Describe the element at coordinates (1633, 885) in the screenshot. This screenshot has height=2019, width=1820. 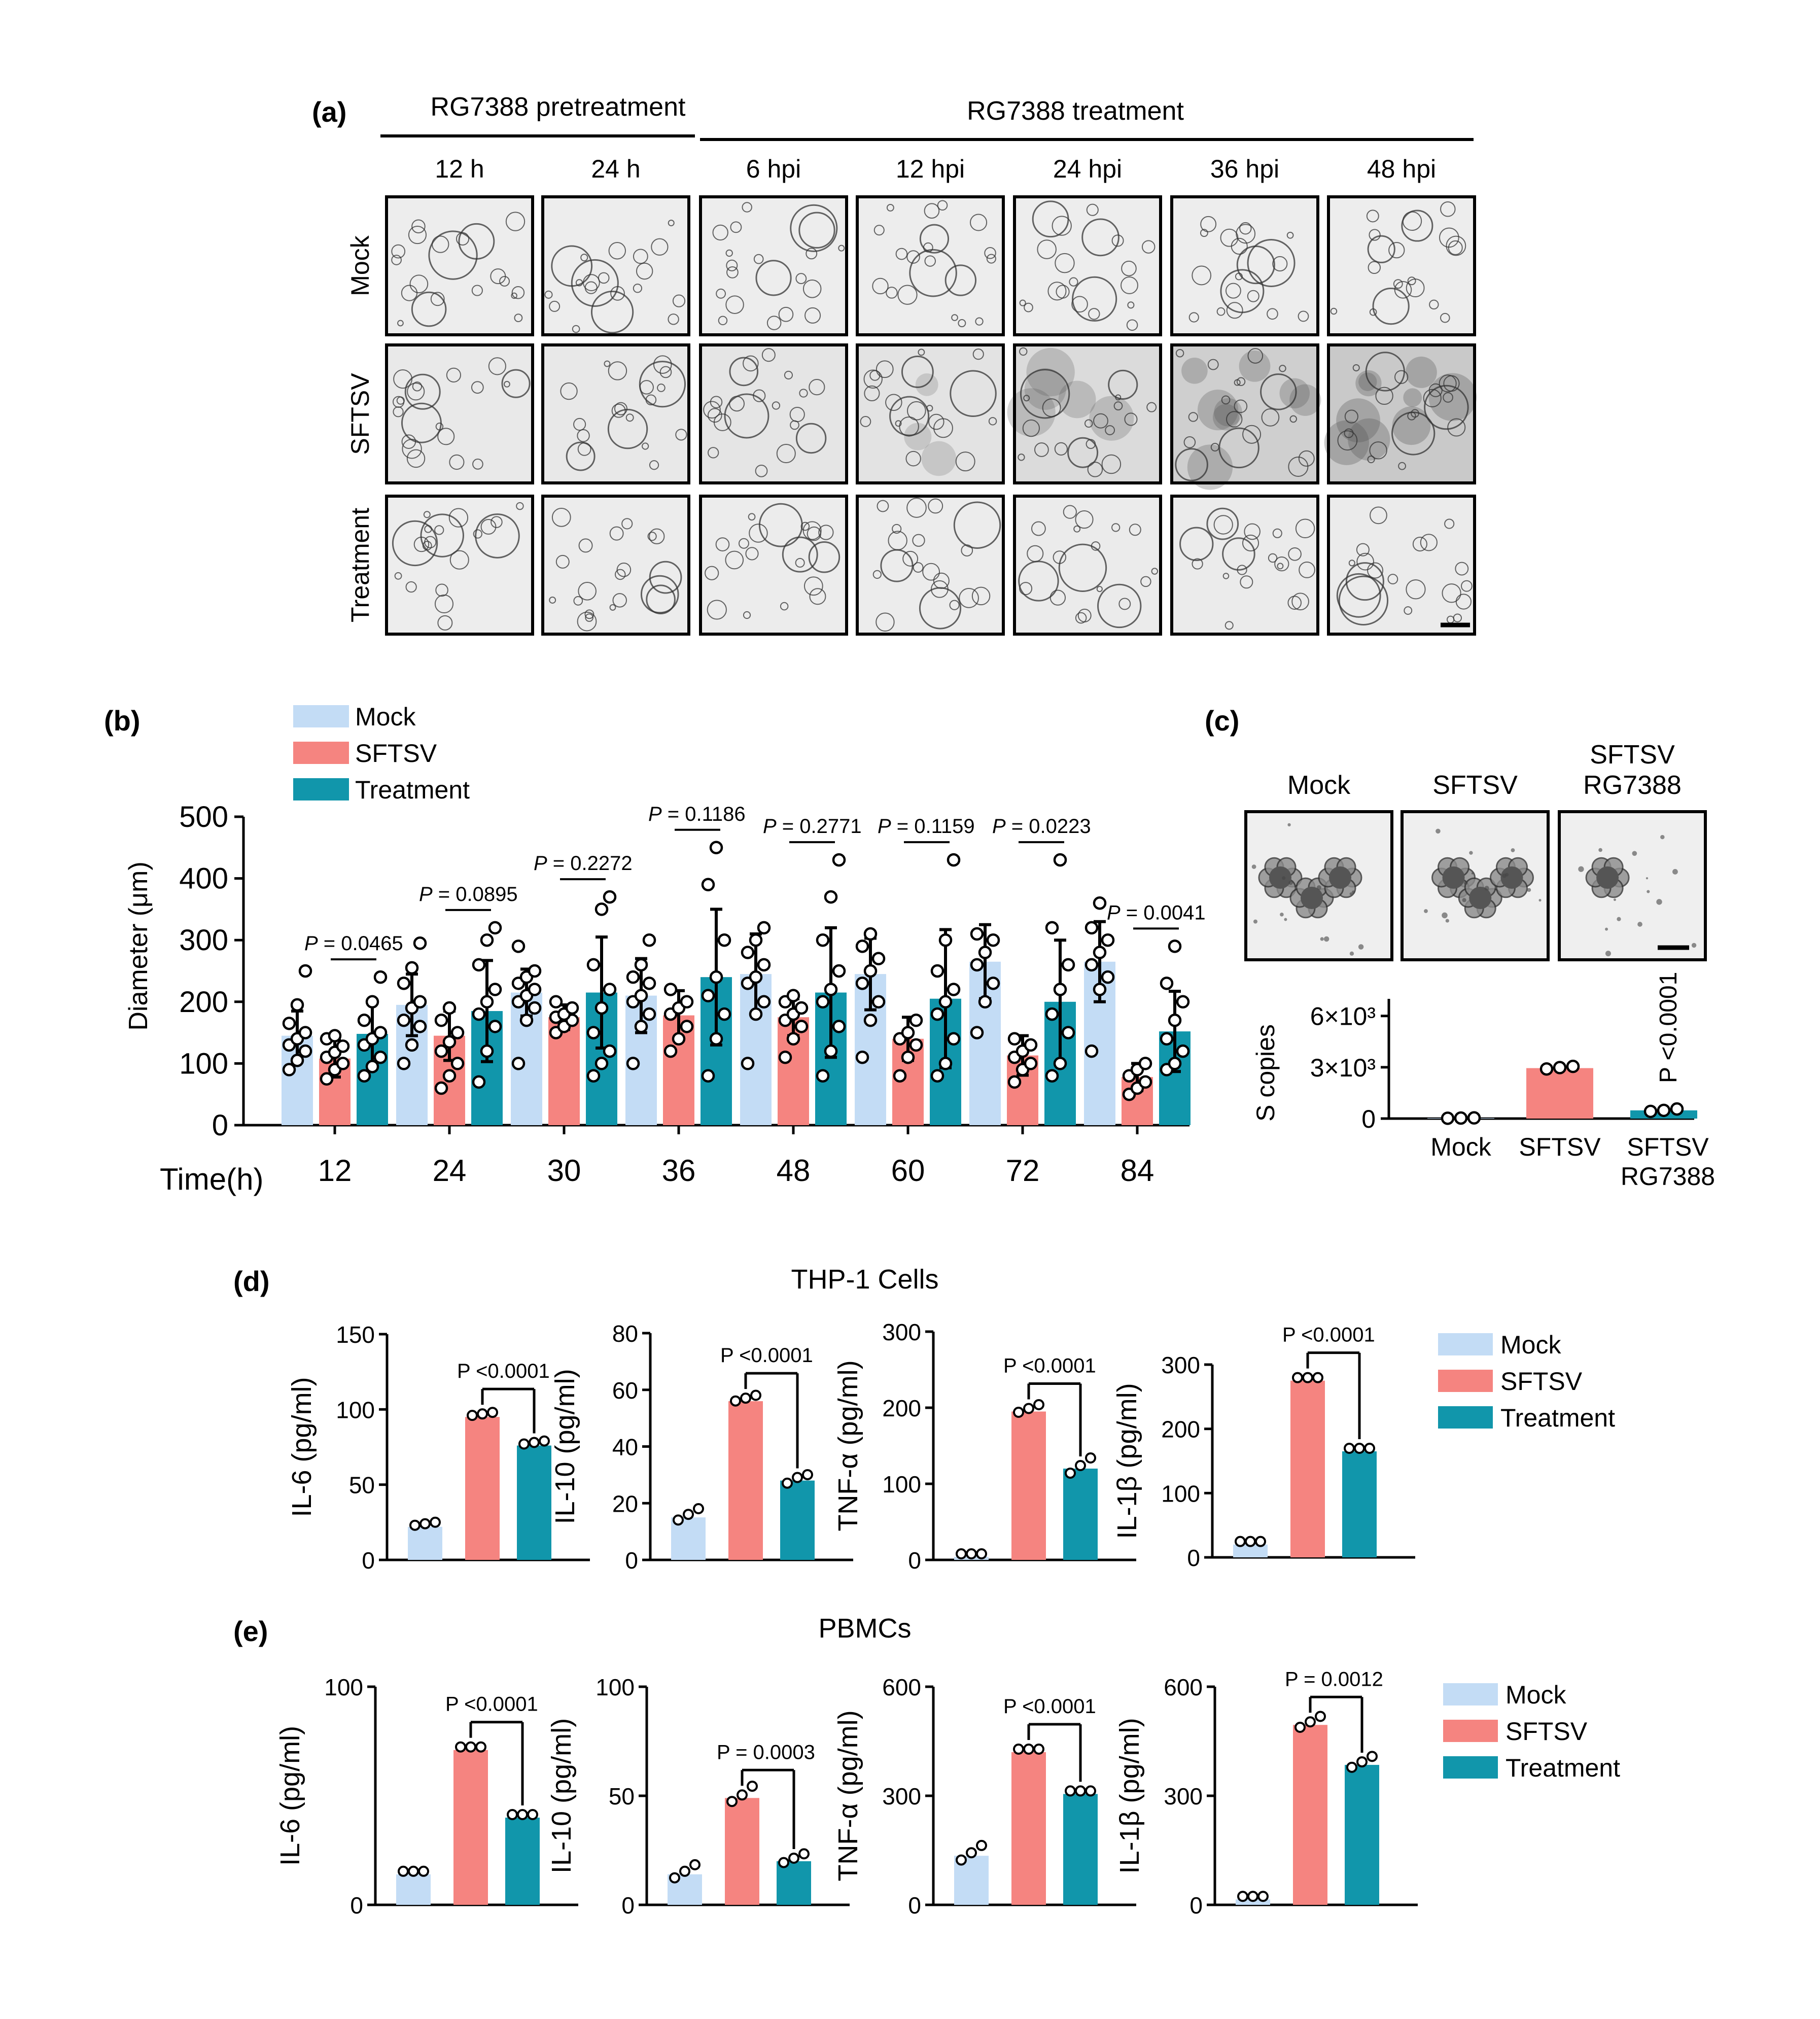
I see `organoid-image` at that location.